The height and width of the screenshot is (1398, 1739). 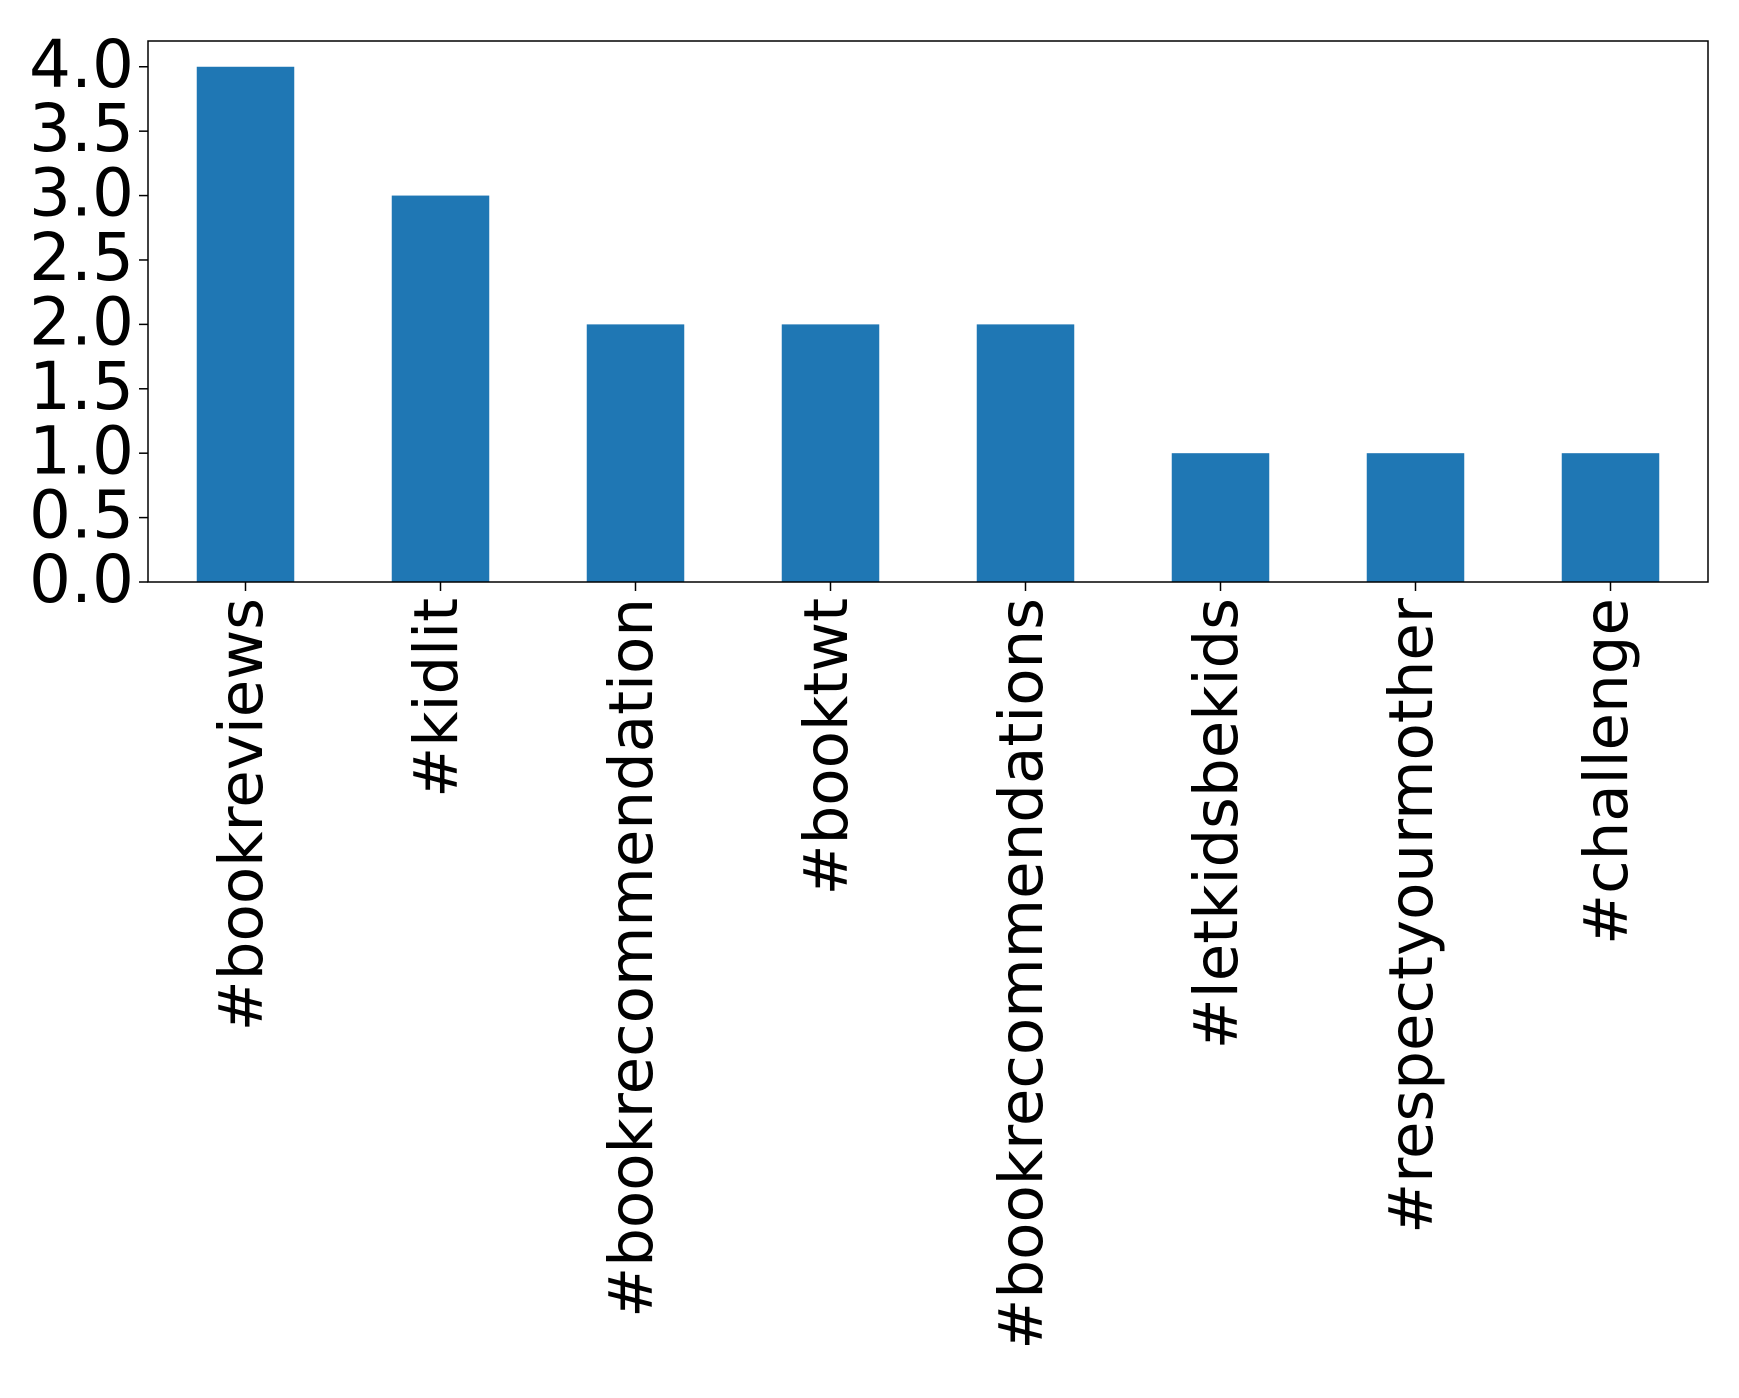 What do you see at coordinates (1216, 823) in the screenshot?
I see `x-tick-label: #letkidsbekids` at bounding box center [1216, 823].